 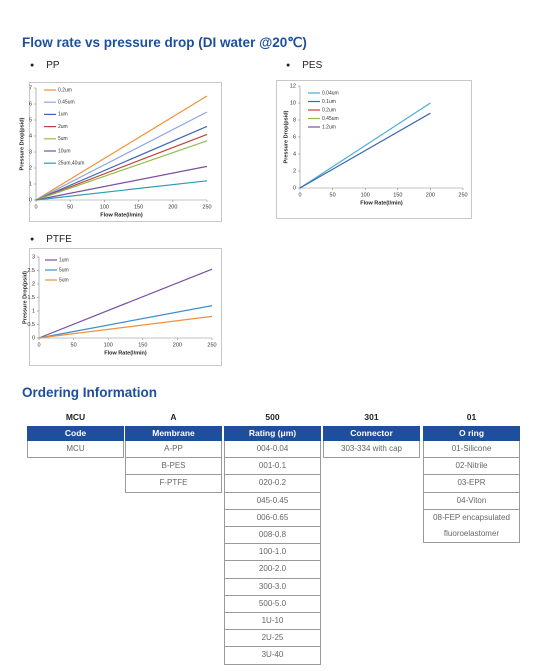 I want to click on table-column: A Membrane A-PP B-PES F-PTFE, so click(x=173, y=451).